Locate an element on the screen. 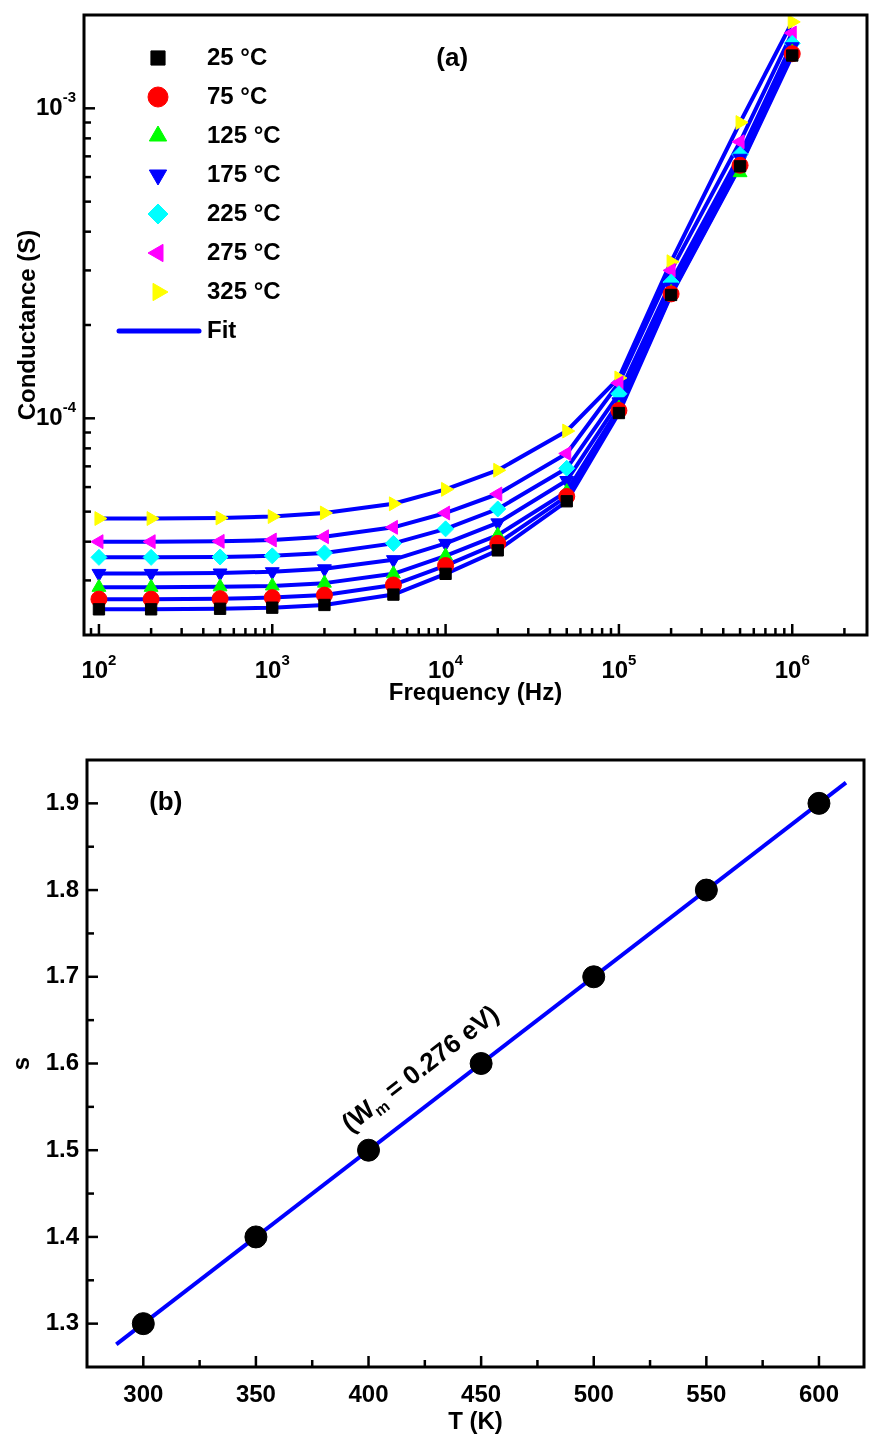 Image resolution: width=876 pixels, height=1442 pixels. y-tick-label: 1.8 is located at coordinates (62, 888).